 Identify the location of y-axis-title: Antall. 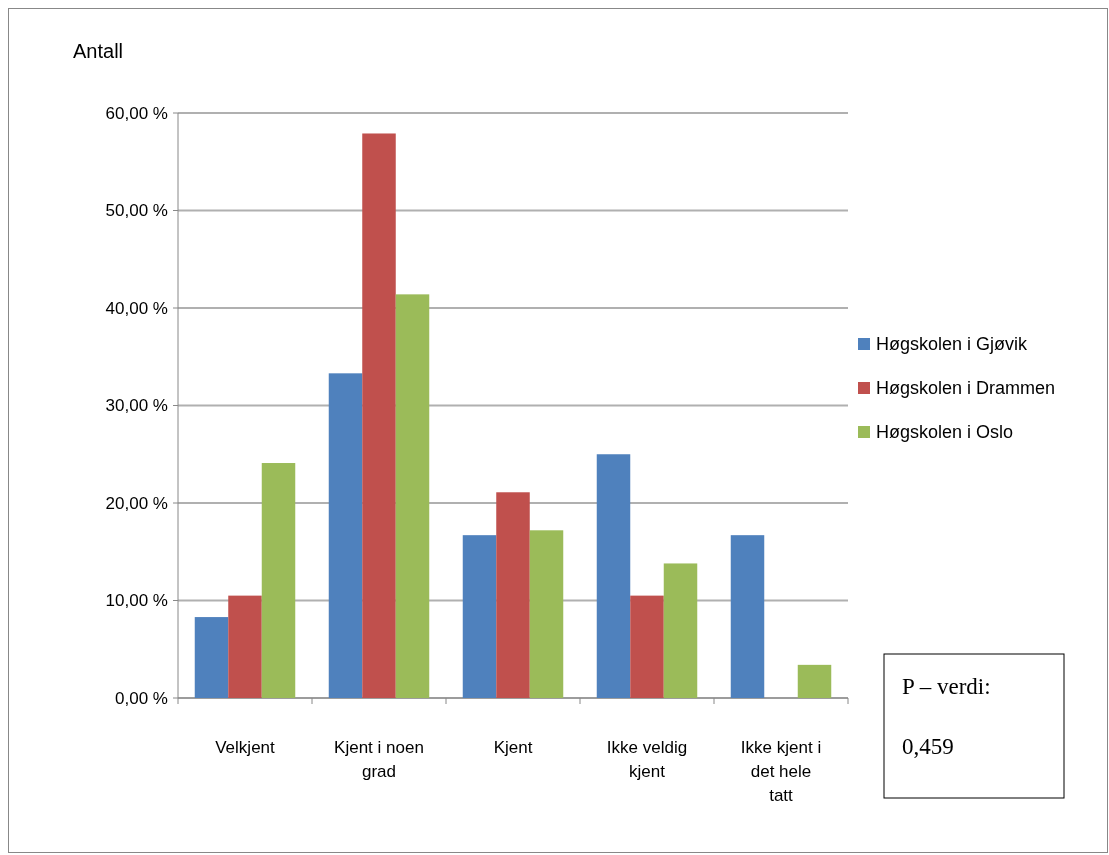
(98, 51).